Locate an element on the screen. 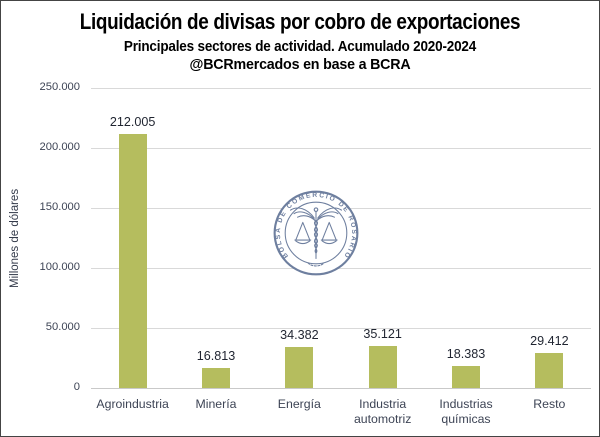  y-tick-label: 150.000 is located at coordinates (59, 207).